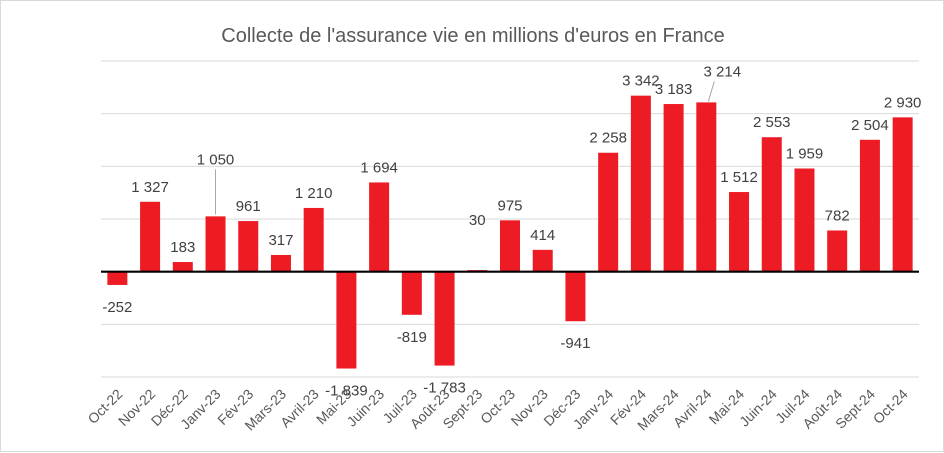  Describe the element at coordinates (711, 91) in the screenshot. I see `label-leader-line` at that location.